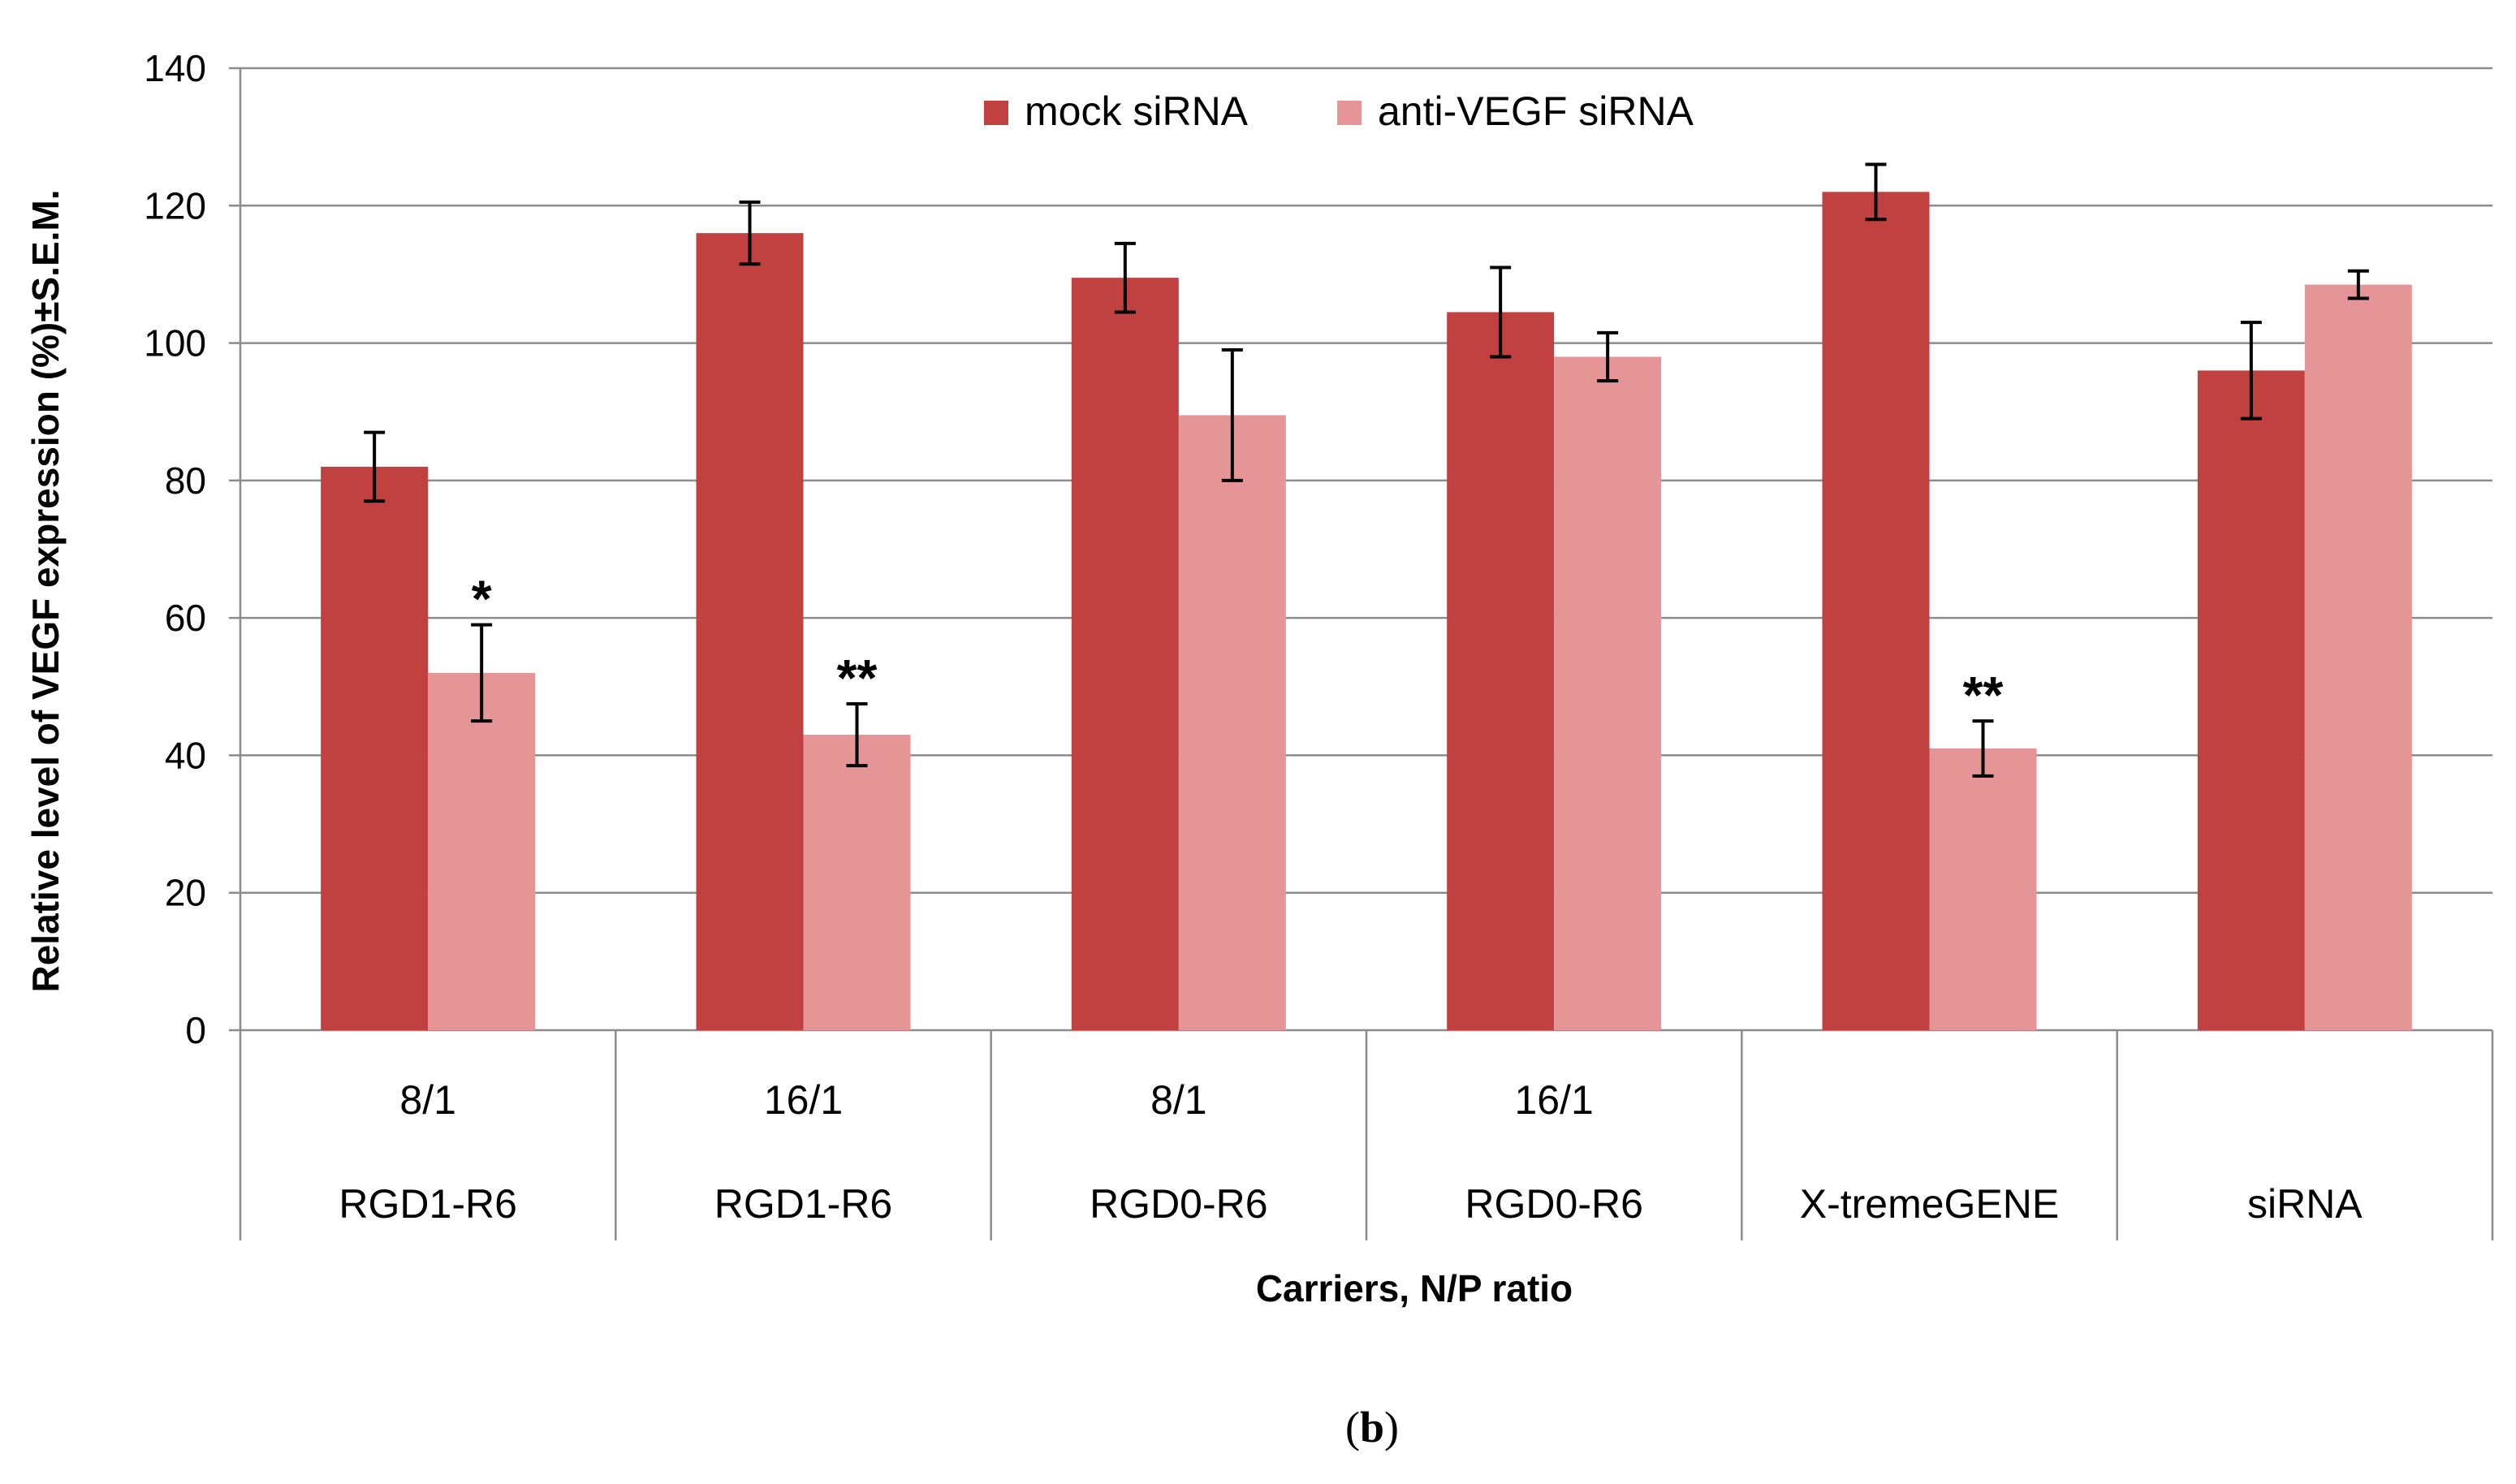 This screenshot has width=2516, height=1484. Describe the element at coordinates (1414, 1288) in the screenshot. I see `x-axis-title: Carriers, N/P ratio` at that location.